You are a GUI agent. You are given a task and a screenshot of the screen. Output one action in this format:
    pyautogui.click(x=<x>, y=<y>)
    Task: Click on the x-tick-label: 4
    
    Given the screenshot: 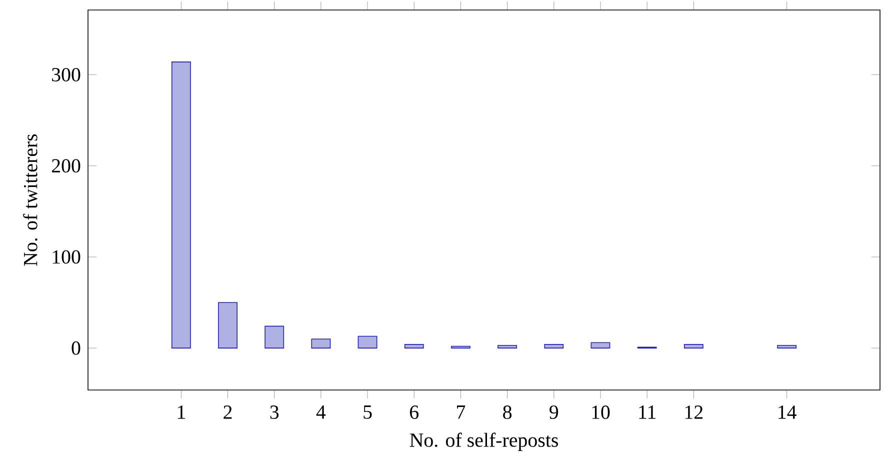 What is the action you would take?
    pyautogui.click(x=321, y=412)
    